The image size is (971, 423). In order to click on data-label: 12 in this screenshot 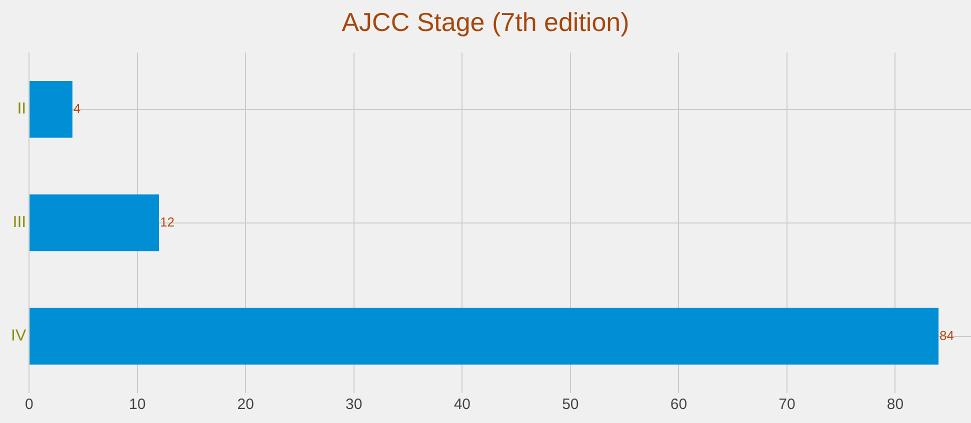, I will do `click(167, 222)`.